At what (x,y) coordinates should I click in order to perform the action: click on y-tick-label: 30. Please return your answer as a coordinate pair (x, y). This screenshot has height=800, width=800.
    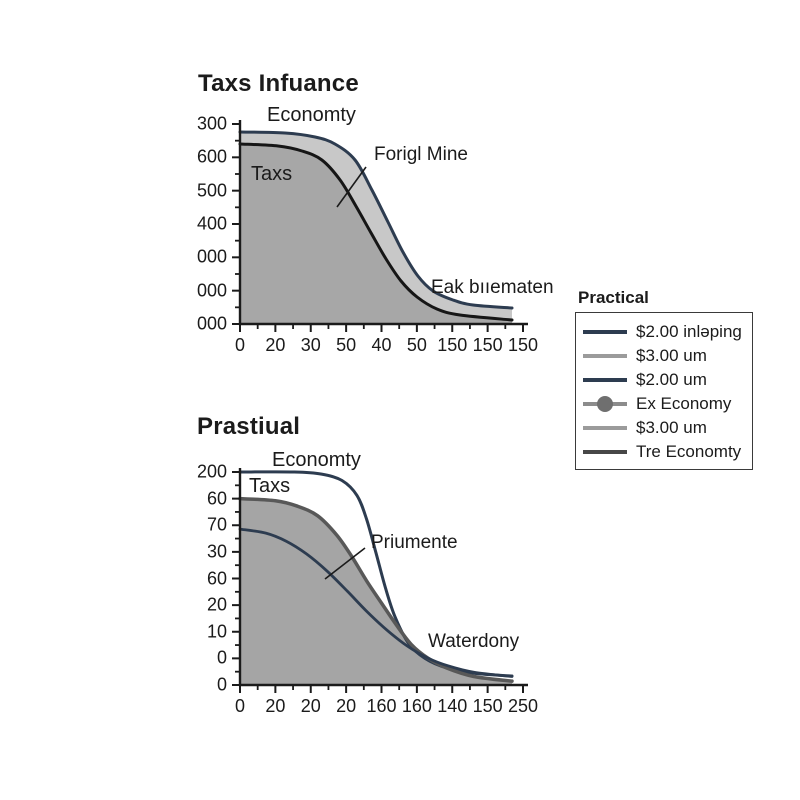
    Looking at the image, I should click on (216, 551).